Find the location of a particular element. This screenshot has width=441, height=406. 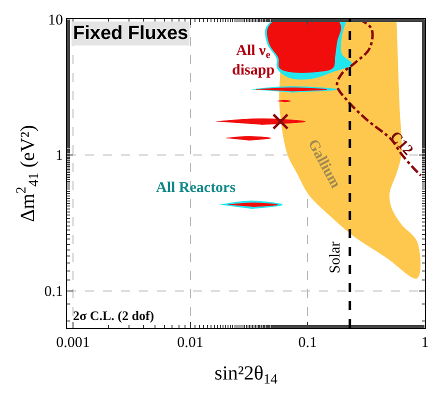

ref-line-label: Solar is located at coordinates (335, 258).